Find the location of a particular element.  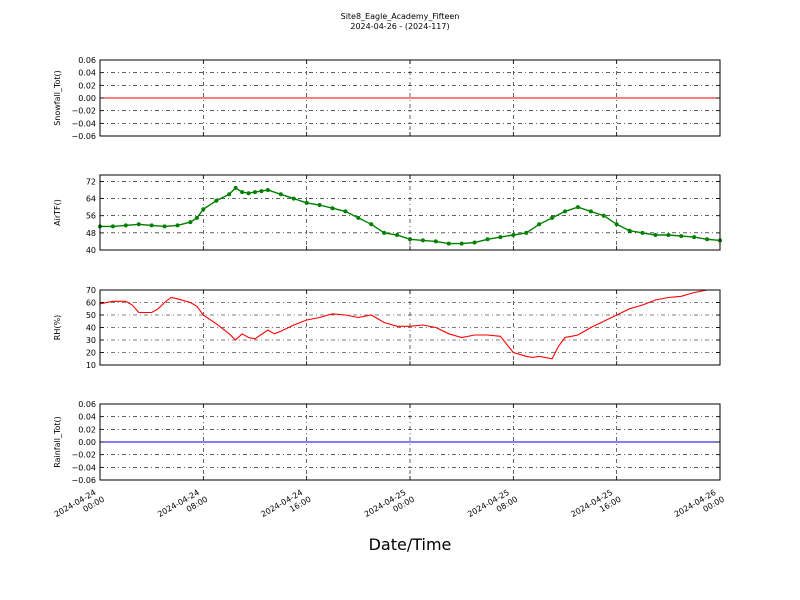

y-tick-label: 64 is located at coordinates (91, 199).